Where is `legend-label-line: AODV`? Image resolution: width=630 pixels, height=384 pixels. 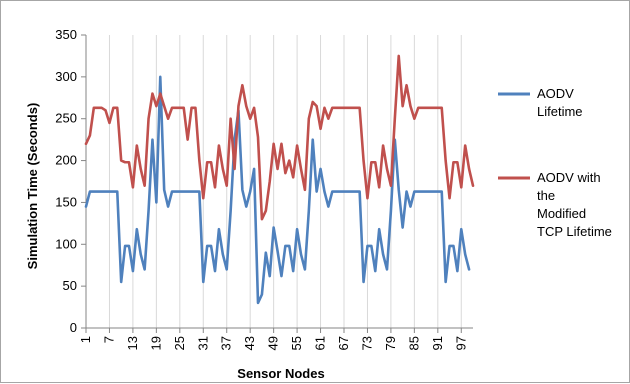 legend-label-line: AODV is located at coordinates (555, 93).